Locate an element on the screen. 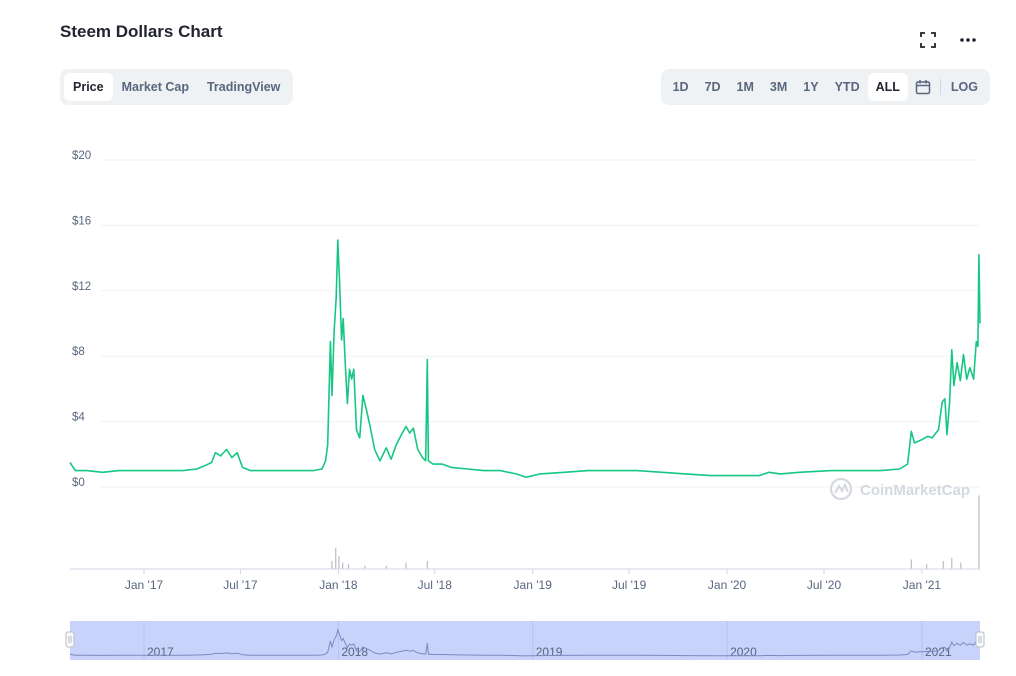 The height and width of the screenshot is (676, 1016). divider is located at coordinates (940, 87).